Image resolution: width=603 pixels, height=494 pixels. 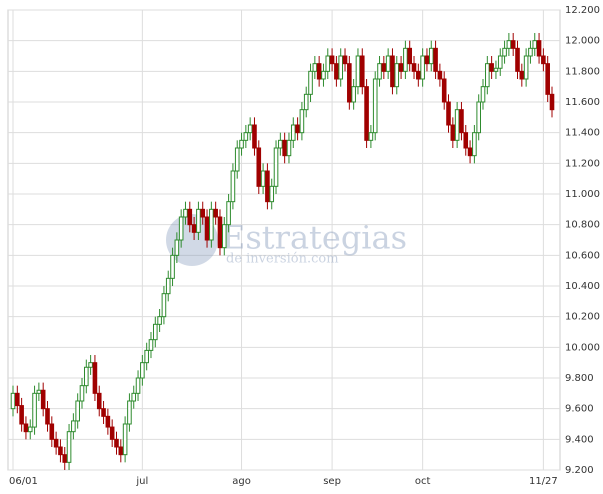 What do you see at coordinates (582, 194) in the screenshot?
I see `y-tick-label: 11.000` at bounding box center [582, 194].